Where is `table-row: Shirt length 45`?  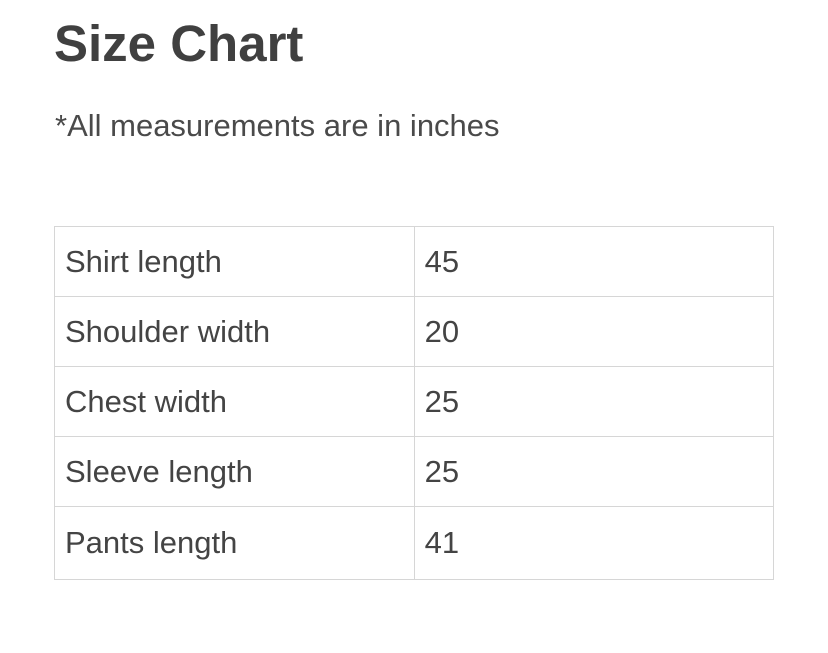
table-row: Shirt length 45 is located at coordinates (414, 261).